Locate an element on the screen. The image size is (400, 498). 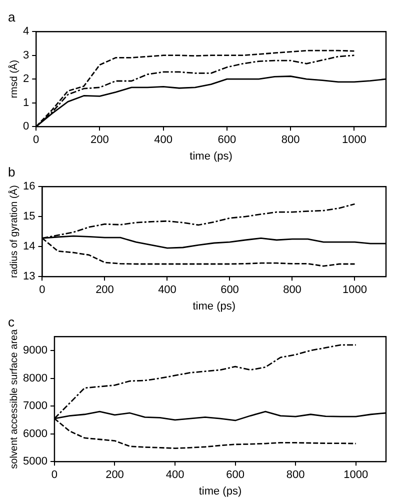
y-tick-label: 14 is located at coordinates (29, 246).